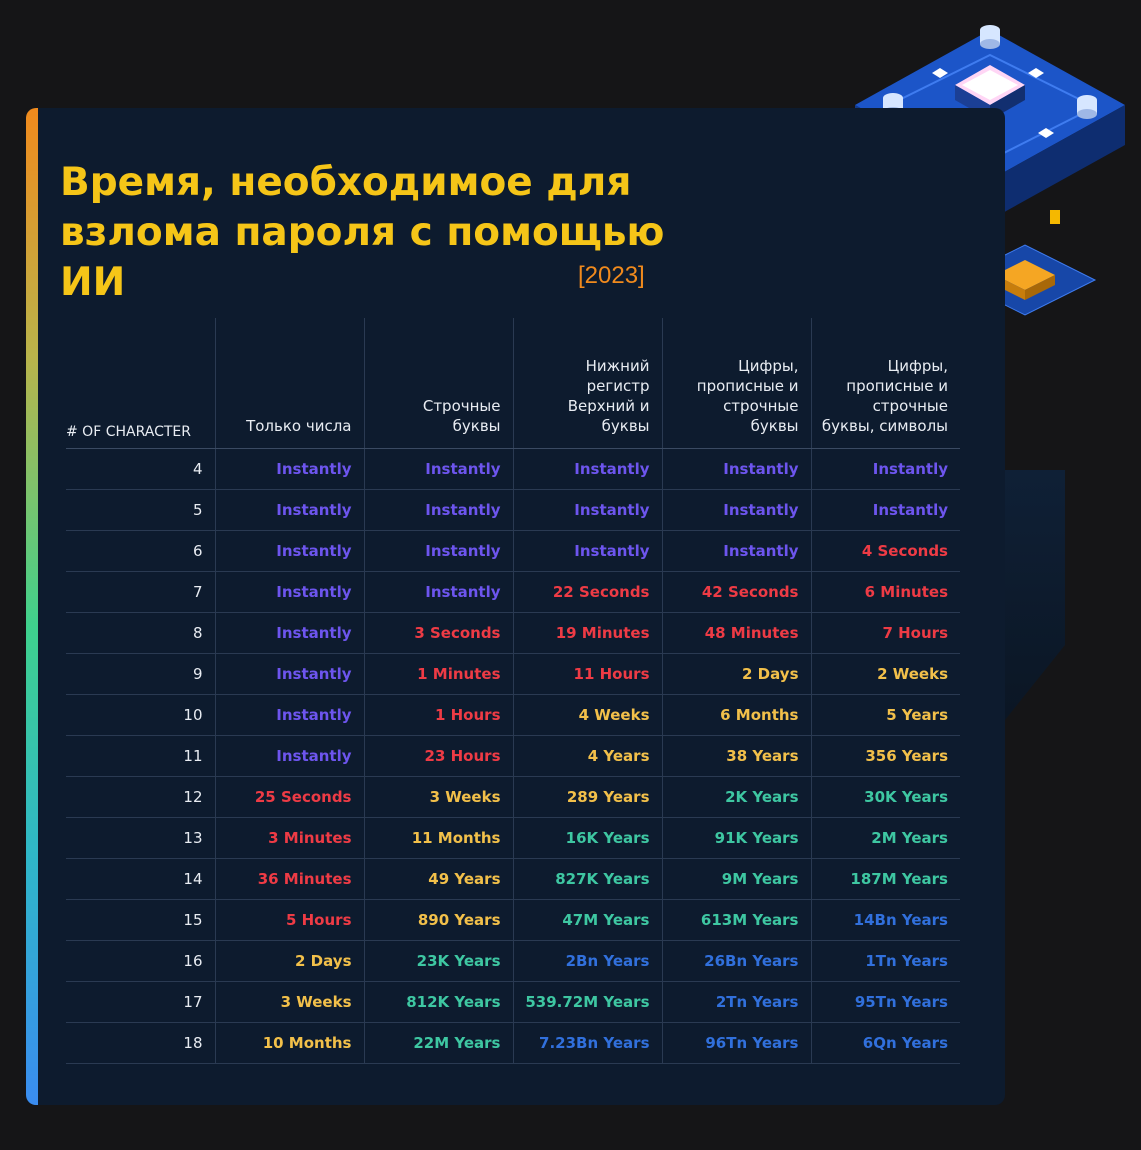 The width and height of the screenshot is (1141, 1150). I want to click on crack-time-cell: 4 Weeks, so click(587, 715).